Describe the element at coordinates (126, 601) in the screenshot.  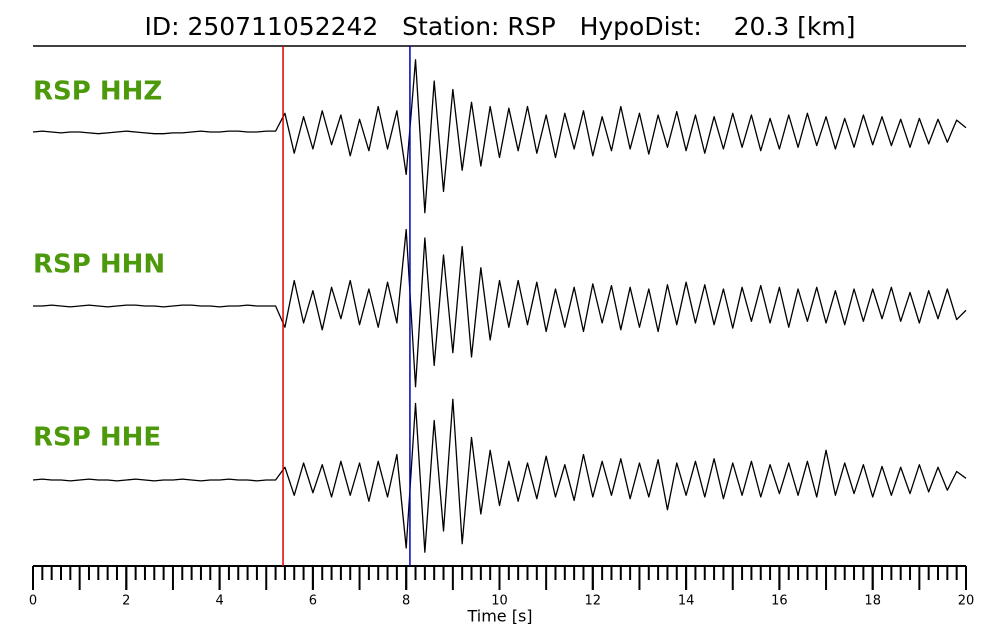
I see `x-tick-label: 2` at that location.